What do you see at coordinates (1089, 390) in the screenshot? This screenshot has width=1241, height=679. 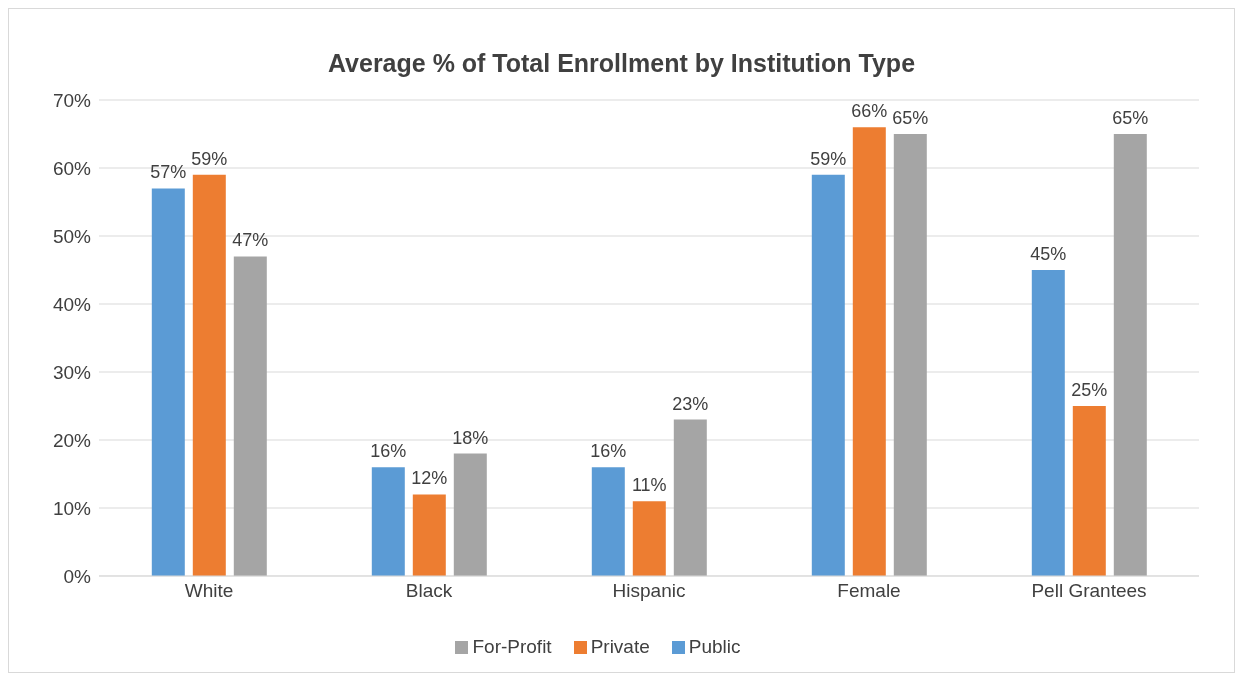 I see `data-label: 25%` at bounding box center [1089, 390].